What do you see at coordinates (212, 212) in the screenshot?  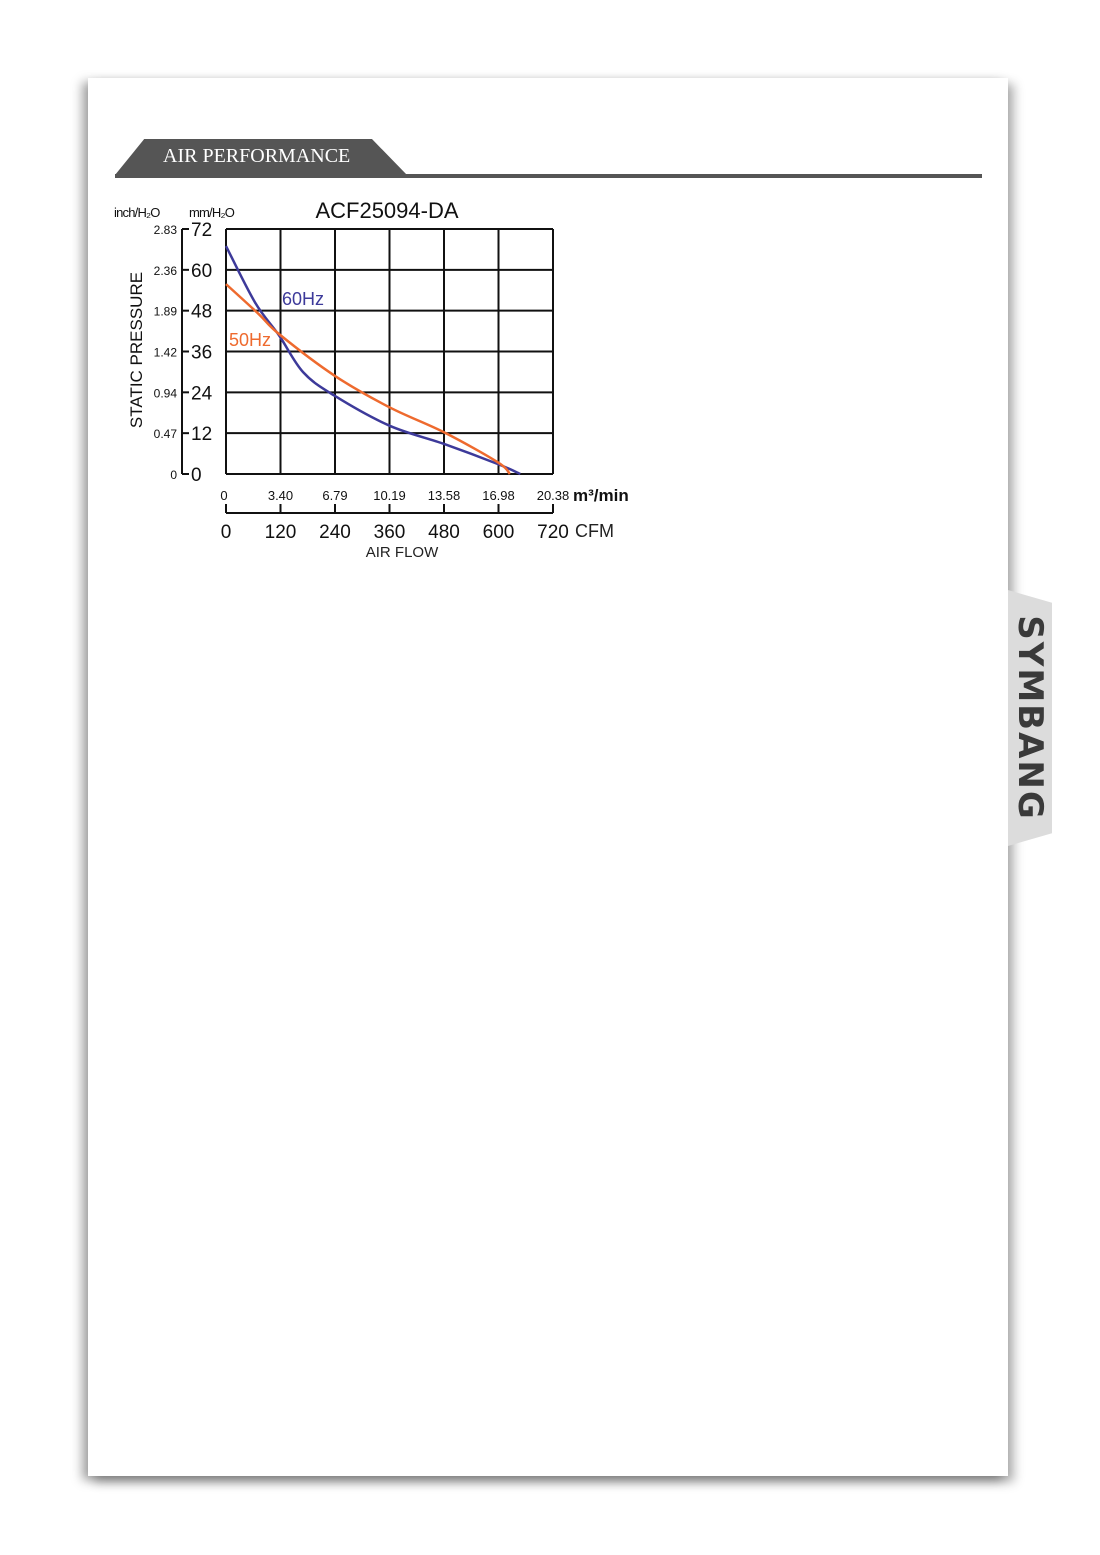 I see `y-unit-mm: mm/H₂O` at bounding box center [212, 212].